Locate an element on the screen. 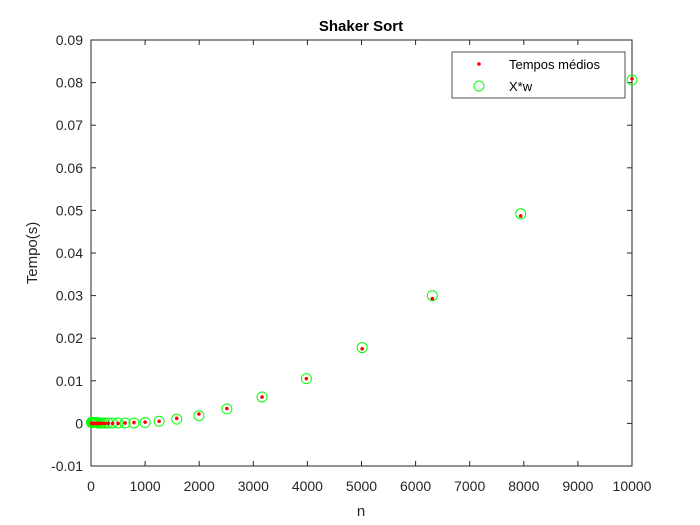 This screenshot has width=700, height=525. x-tick-label: 9000 is located at coordinates (577, 486).